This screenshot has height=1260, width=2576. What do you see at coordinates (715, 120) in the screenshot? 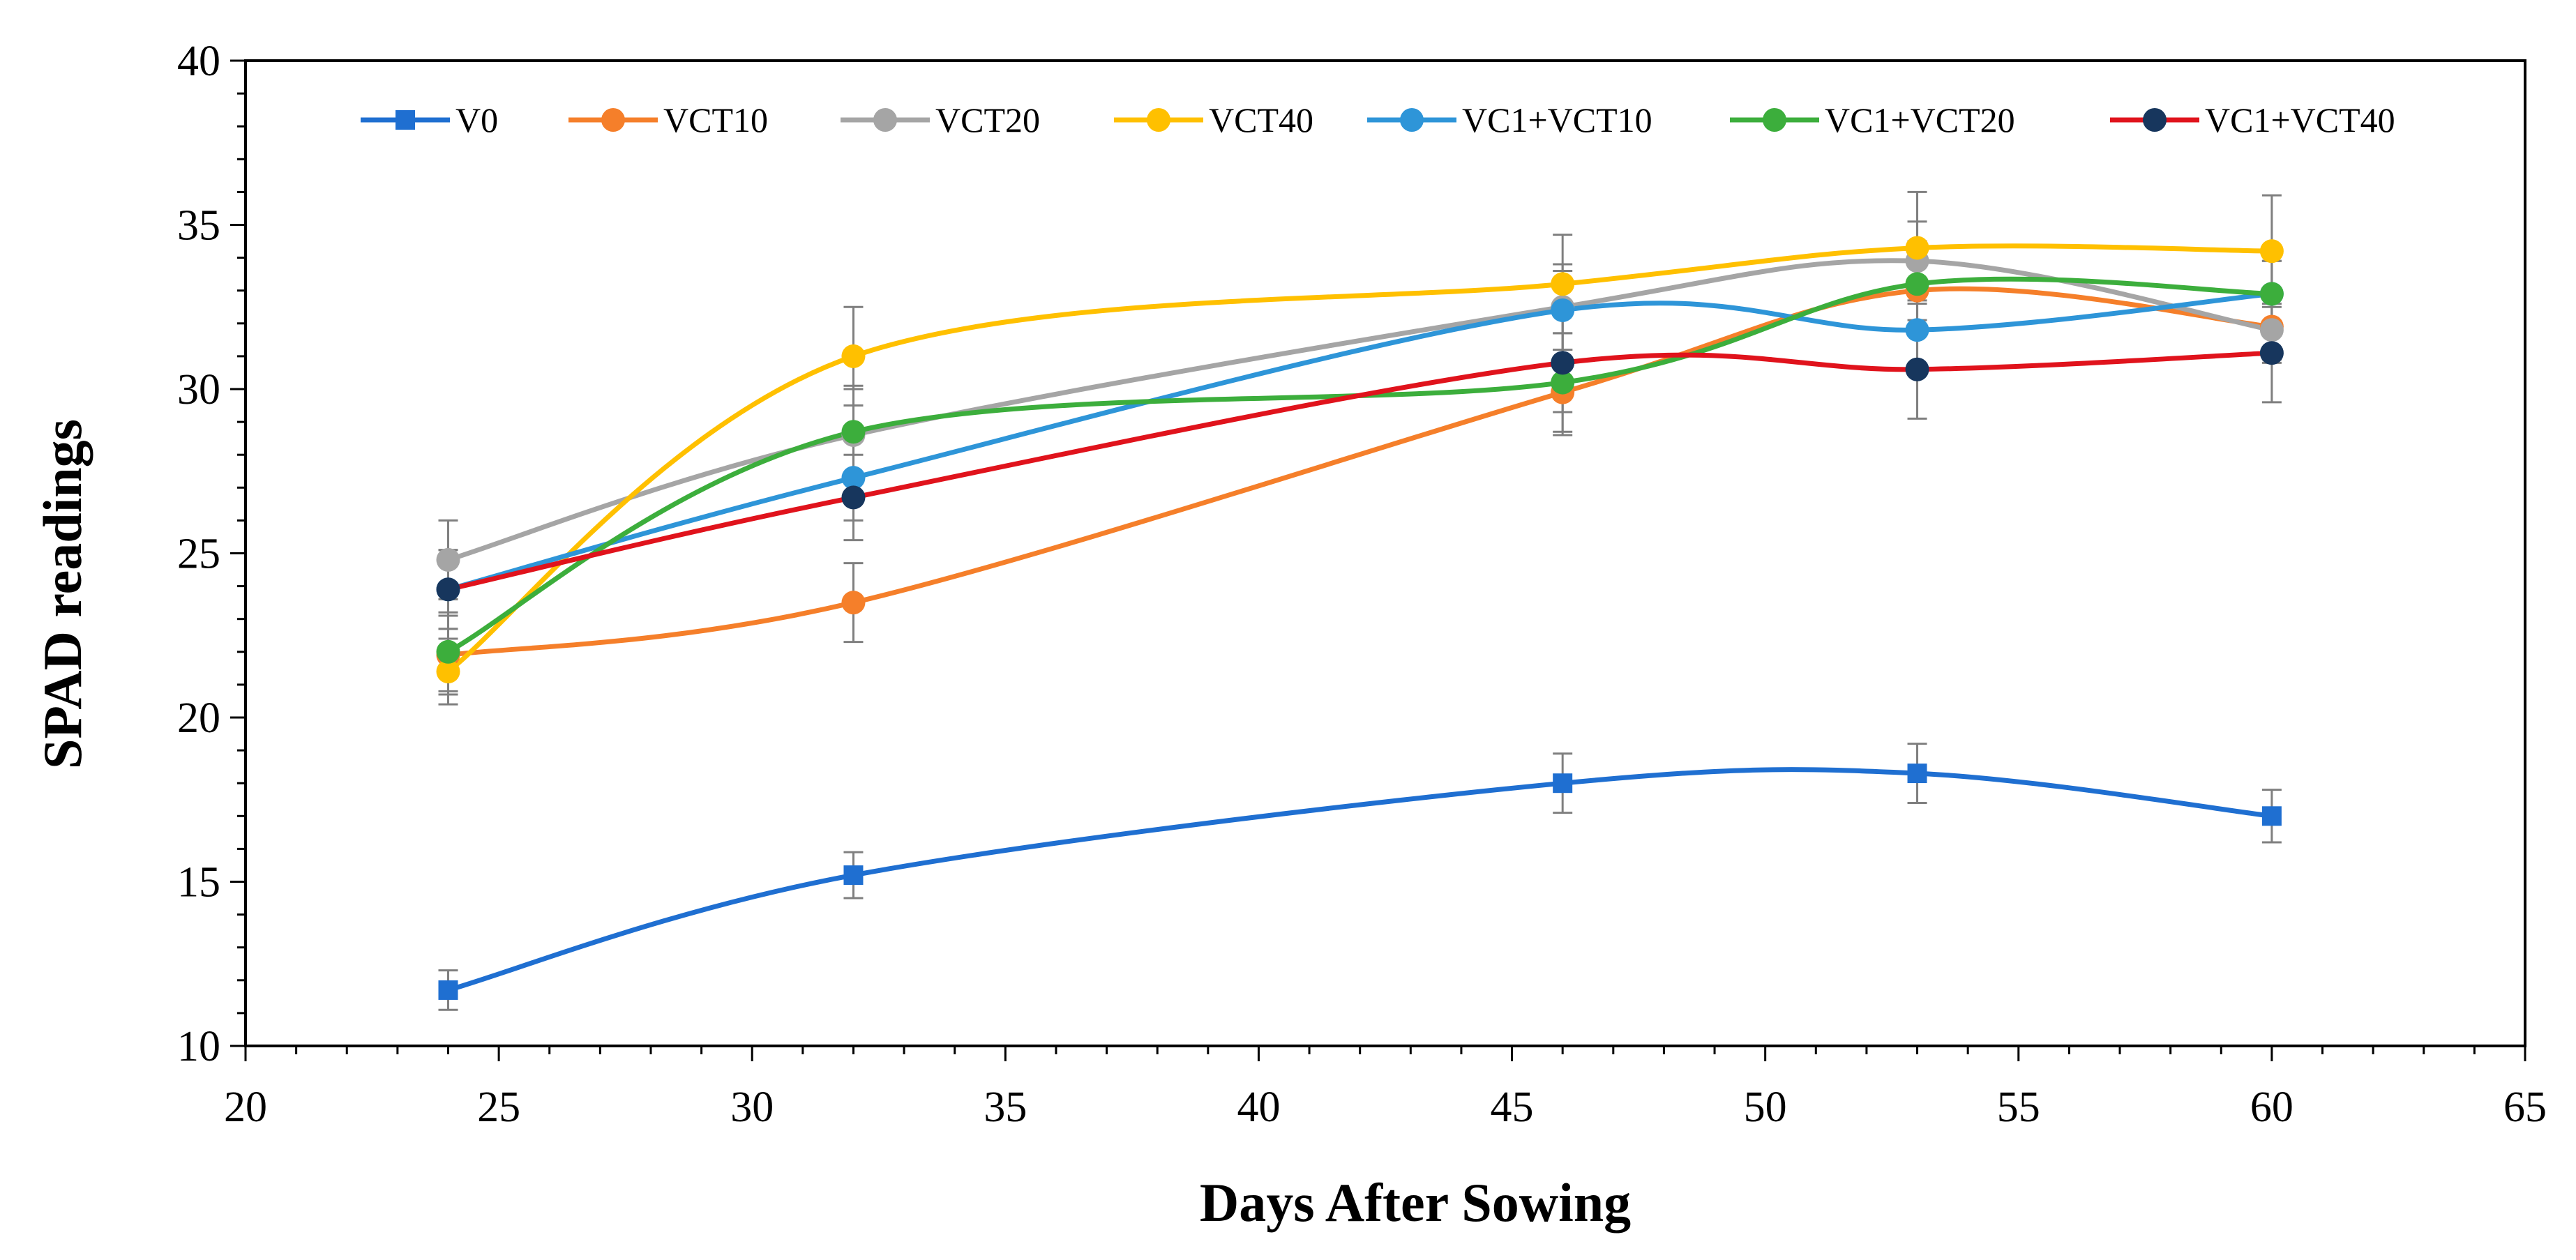
I see `legend-label-vct10: VCT10` at bounding box center [715, 120].